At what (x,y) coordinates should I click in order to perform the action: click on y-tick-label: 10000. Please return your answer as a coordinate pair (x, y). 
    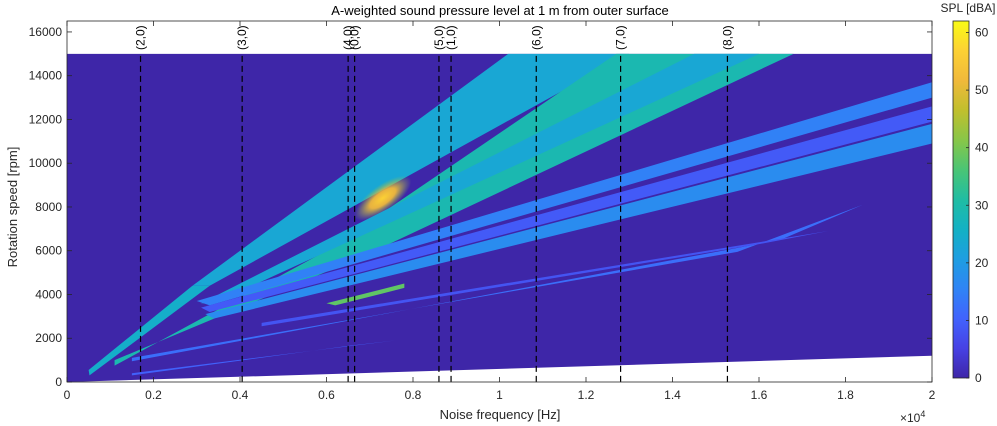
    Looking at the image, I should click on (46, 163).